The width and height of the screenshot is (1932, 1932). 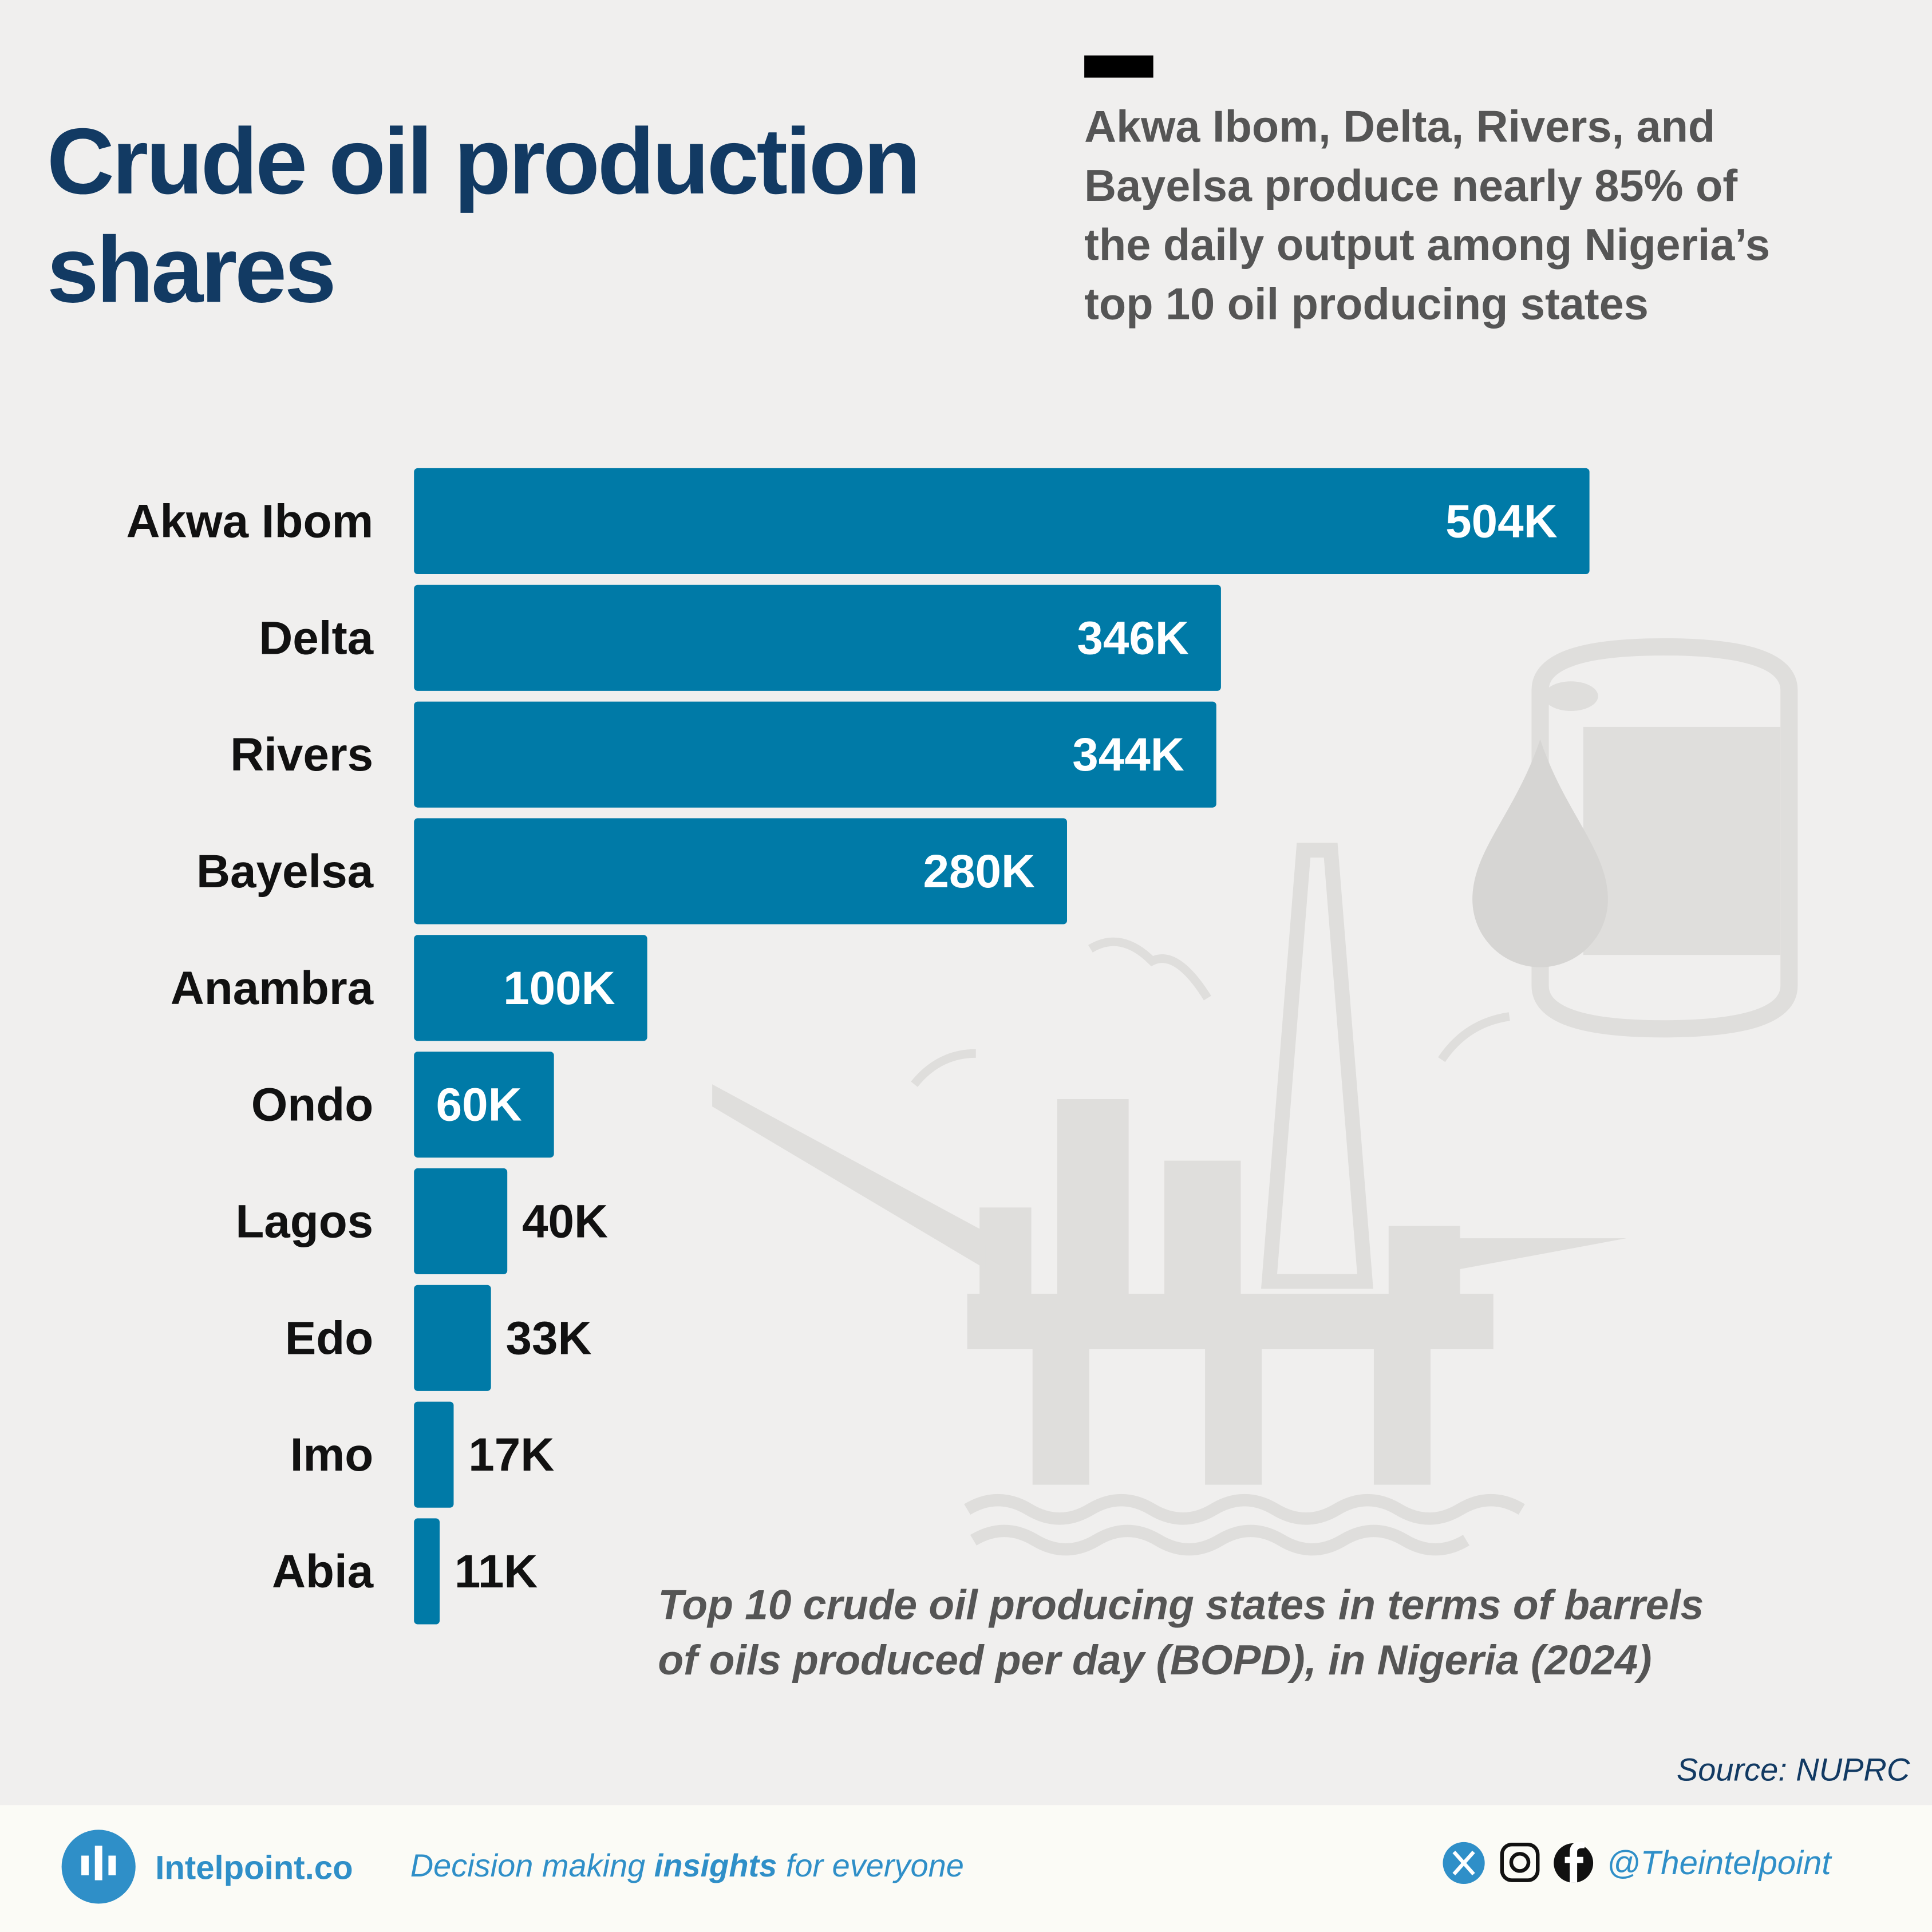 What do you see at coordinates (254, 1867) in the screenshot?
I see `brand: Intelpoint.co` at bounding box center [254, 1867].